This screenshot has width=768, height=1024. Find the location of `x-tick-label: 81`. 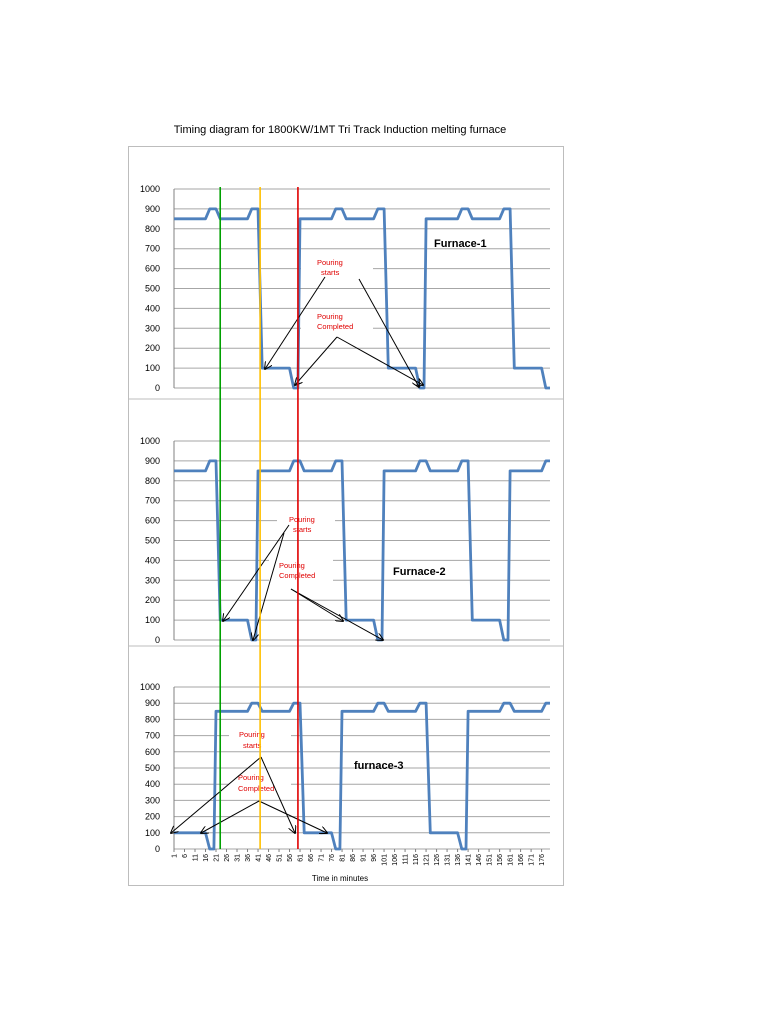

x-tick-label: 81 is located at coordinates (343, 858).